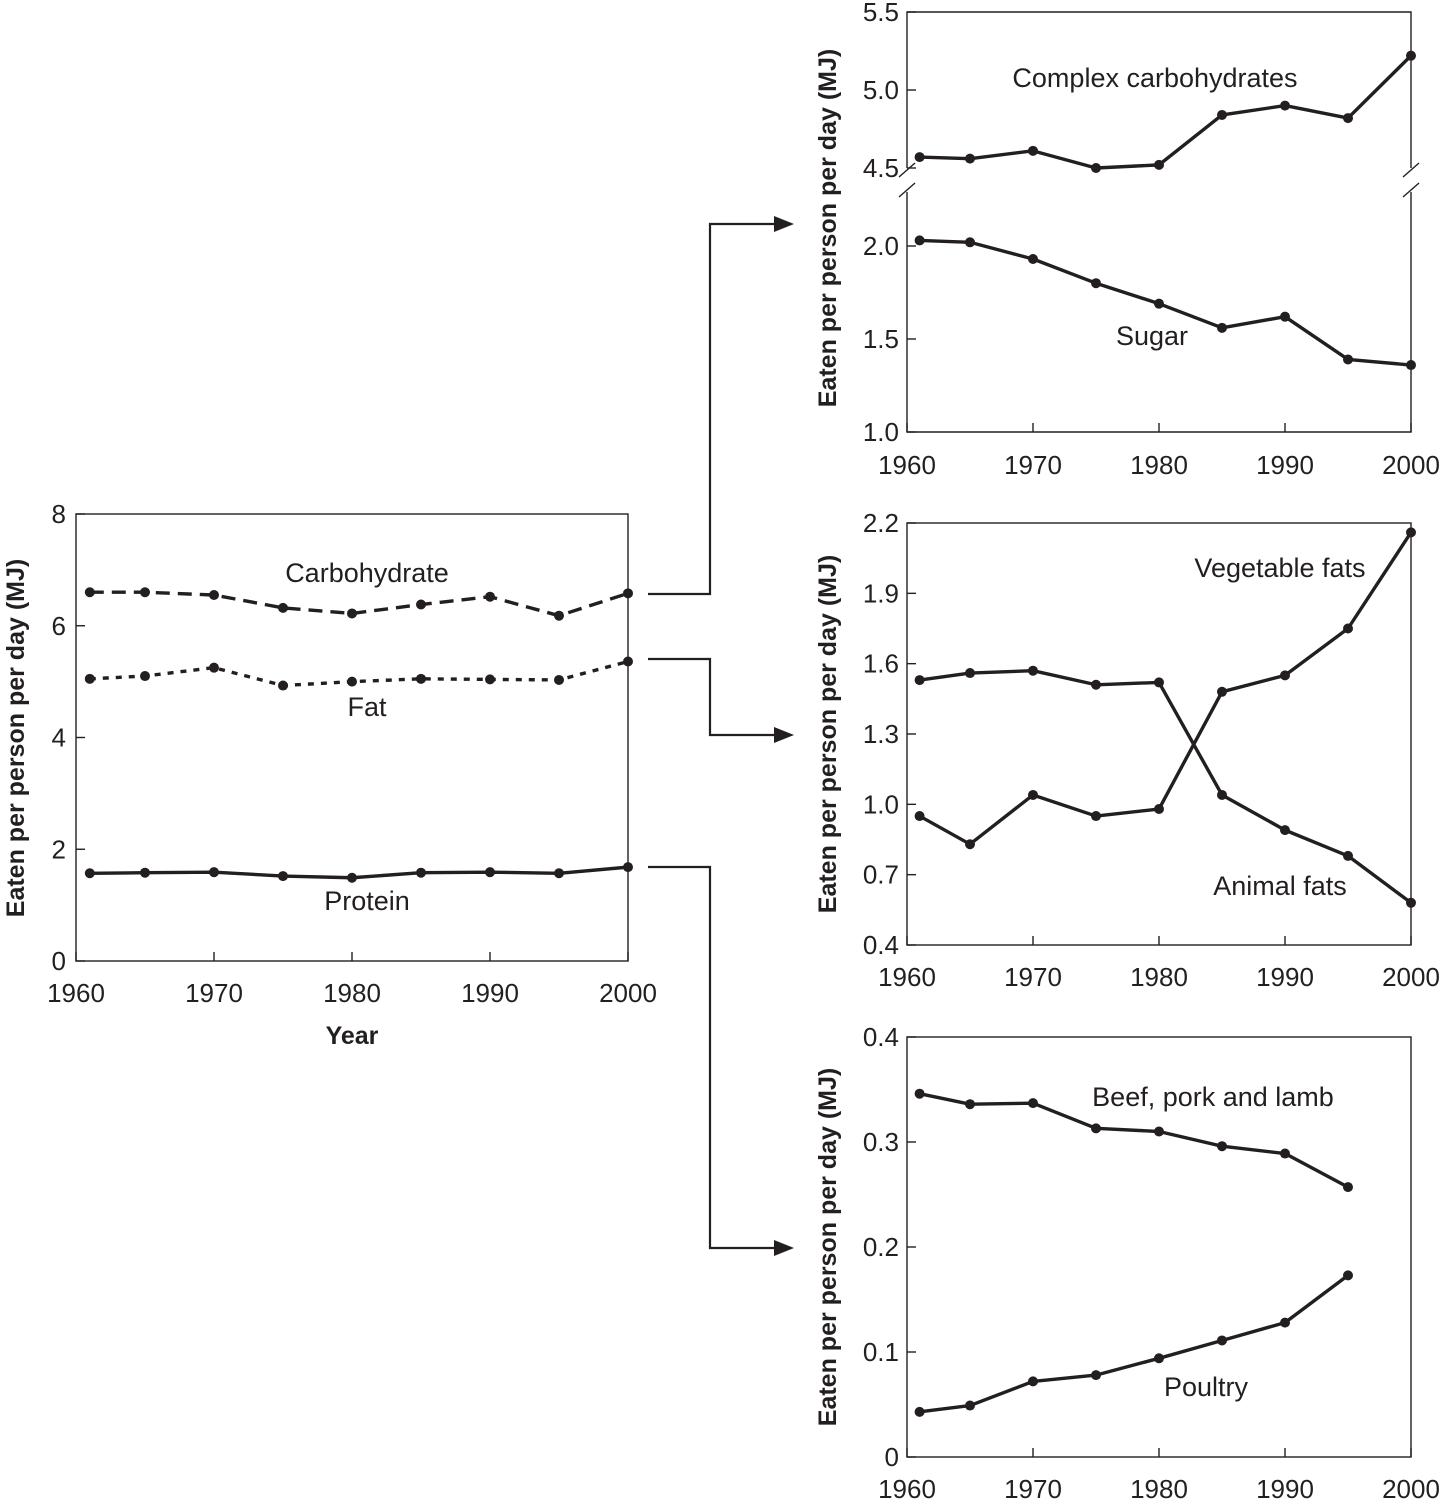 The width and height of the screenshot is (1446, 1500). Describe the element at coordinates (784, 735) in the screenshot. I see `arrowhead-fat` at that location.